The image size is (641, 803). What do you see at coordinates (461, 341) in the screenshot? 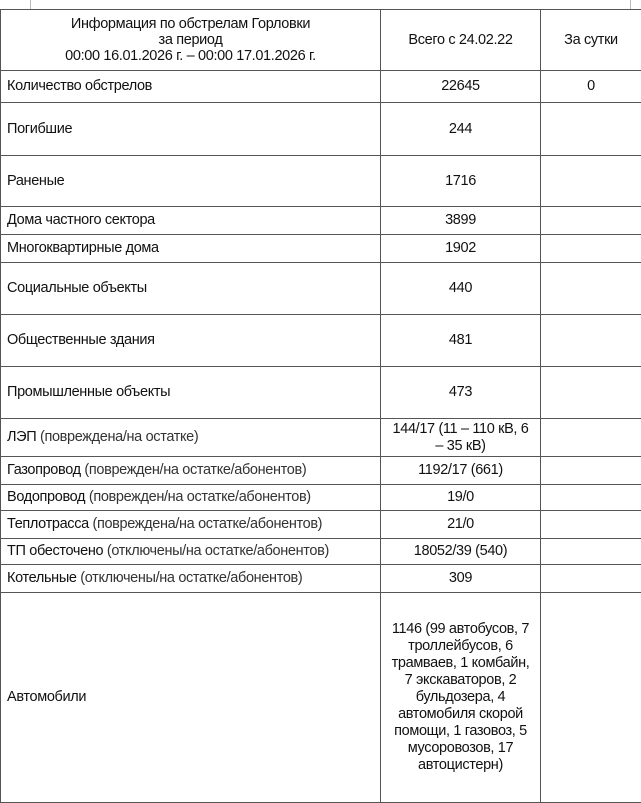
I see `row-total: 481` at bounding box center [461, 341].